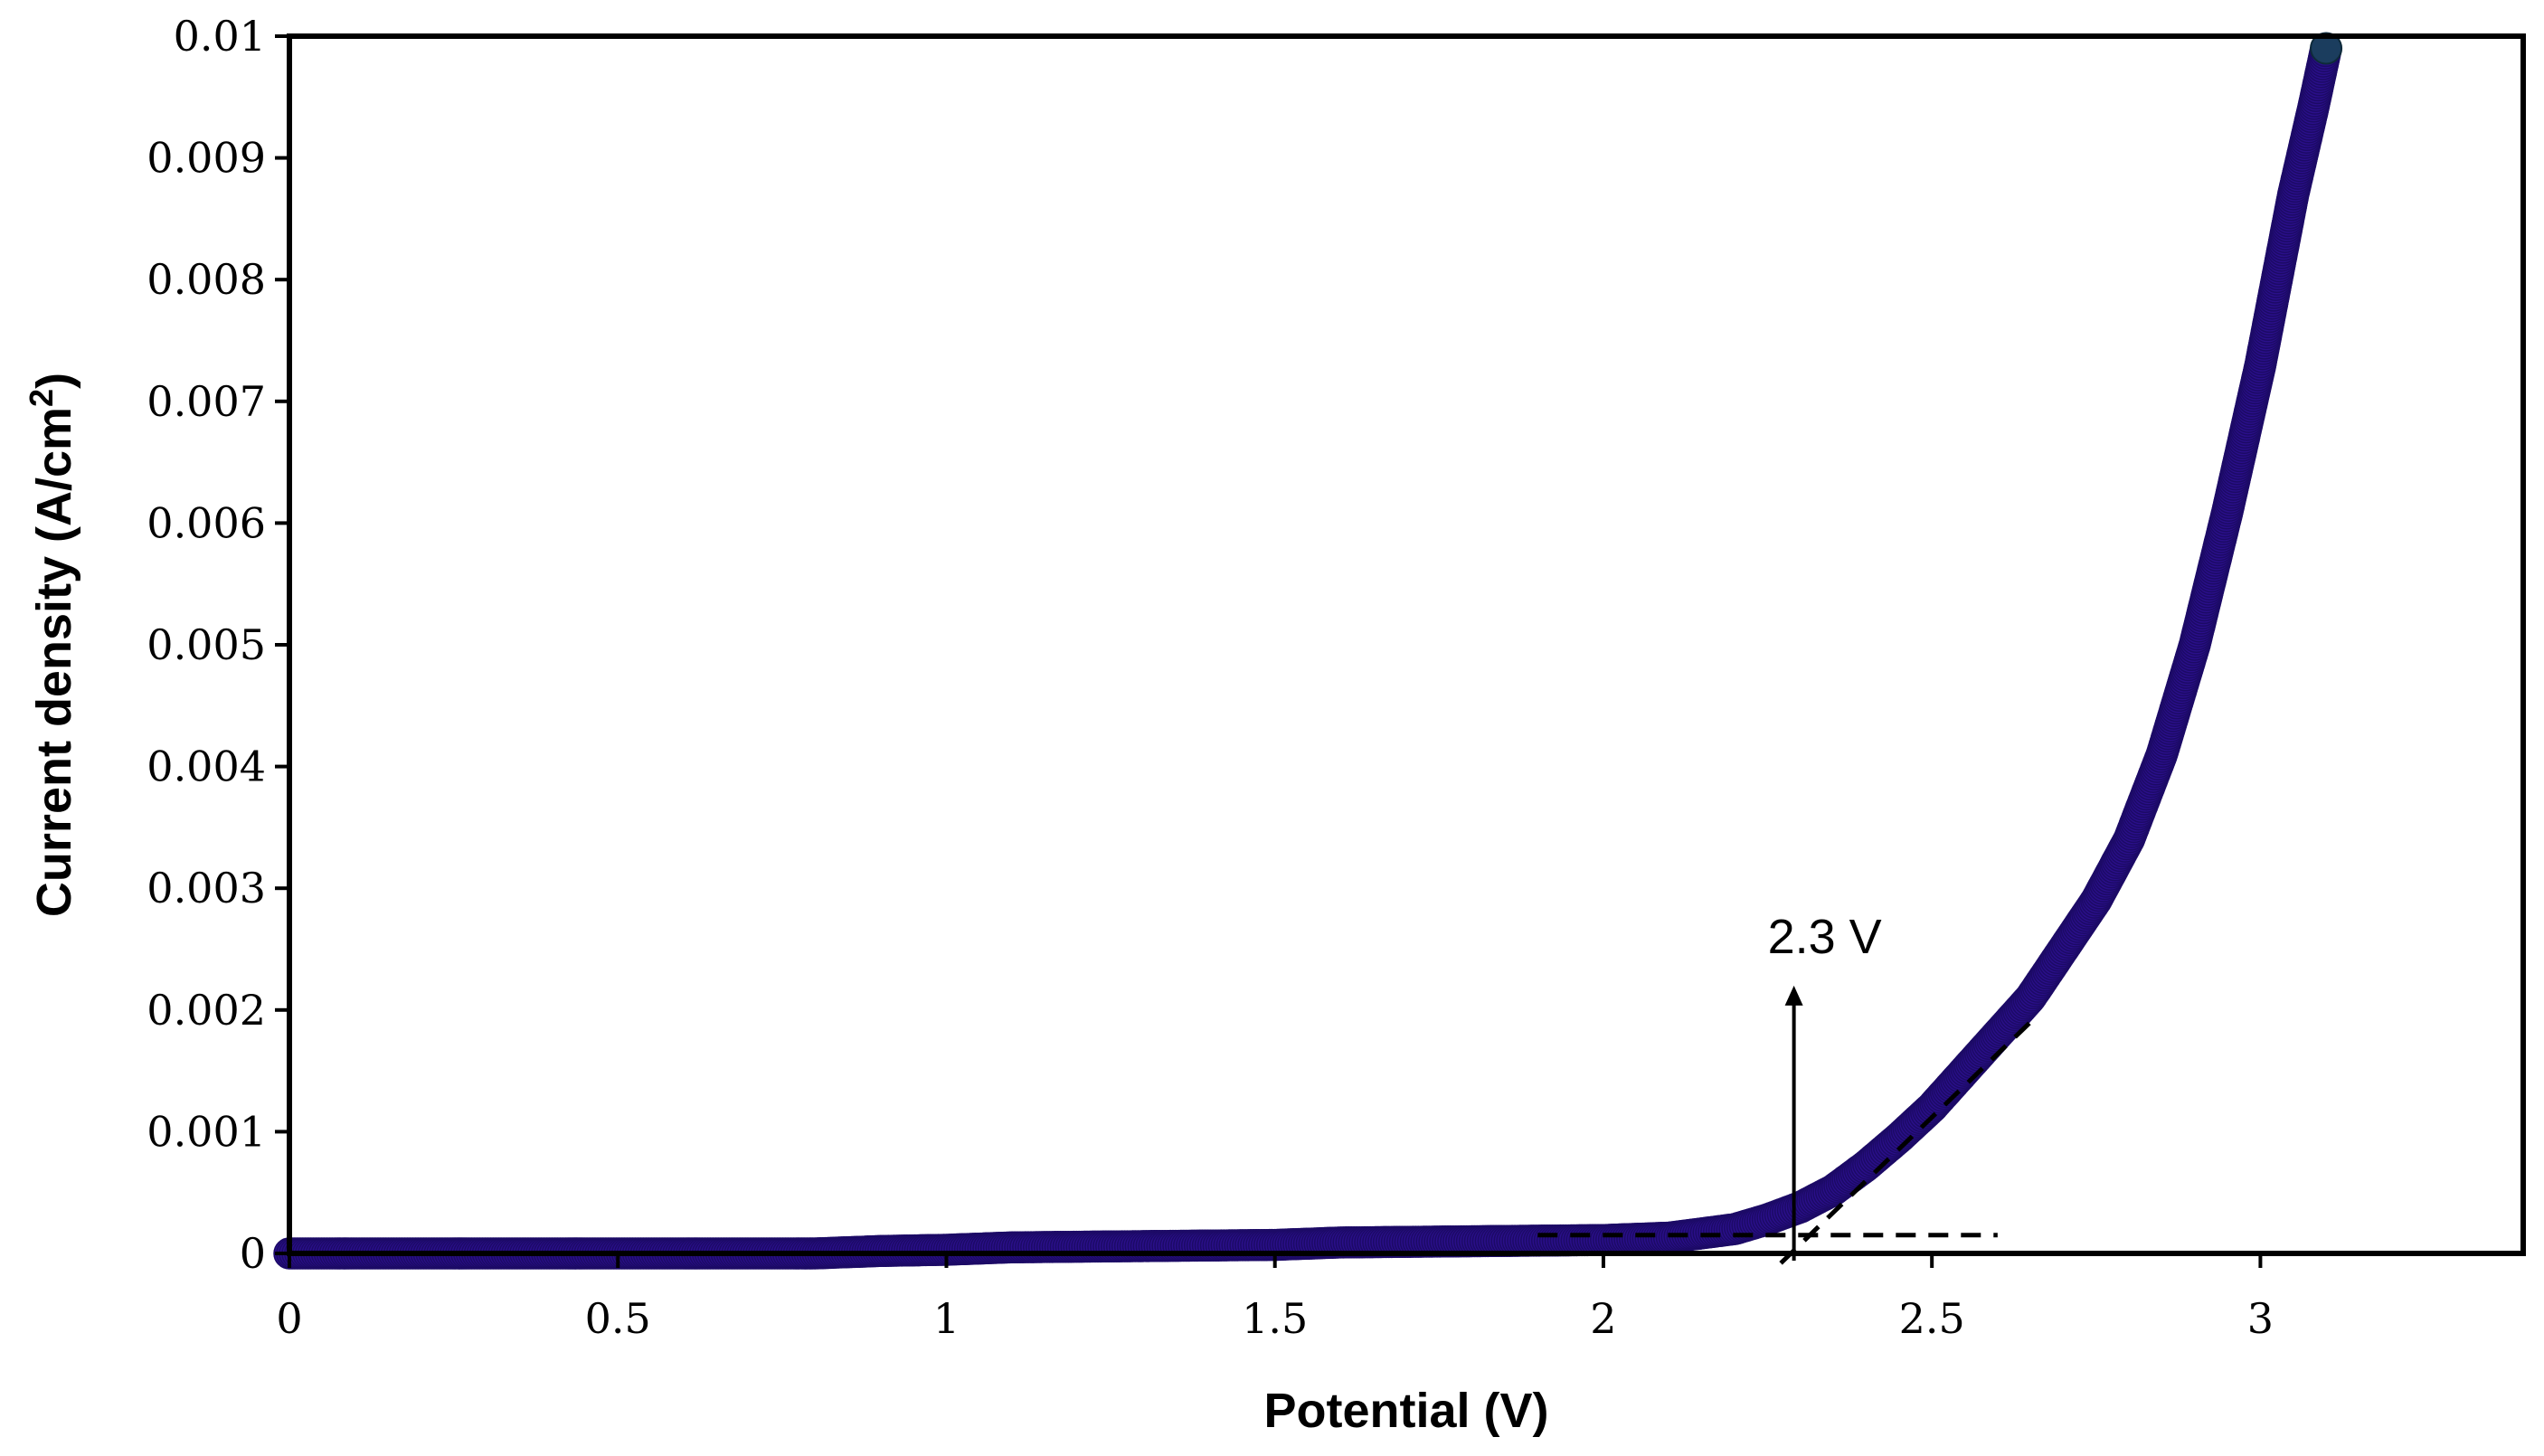 Image resolution: width=2544 pixels, height=1456 pixels. I want to click on x-tick-label: 3, so click(2260, 1319).